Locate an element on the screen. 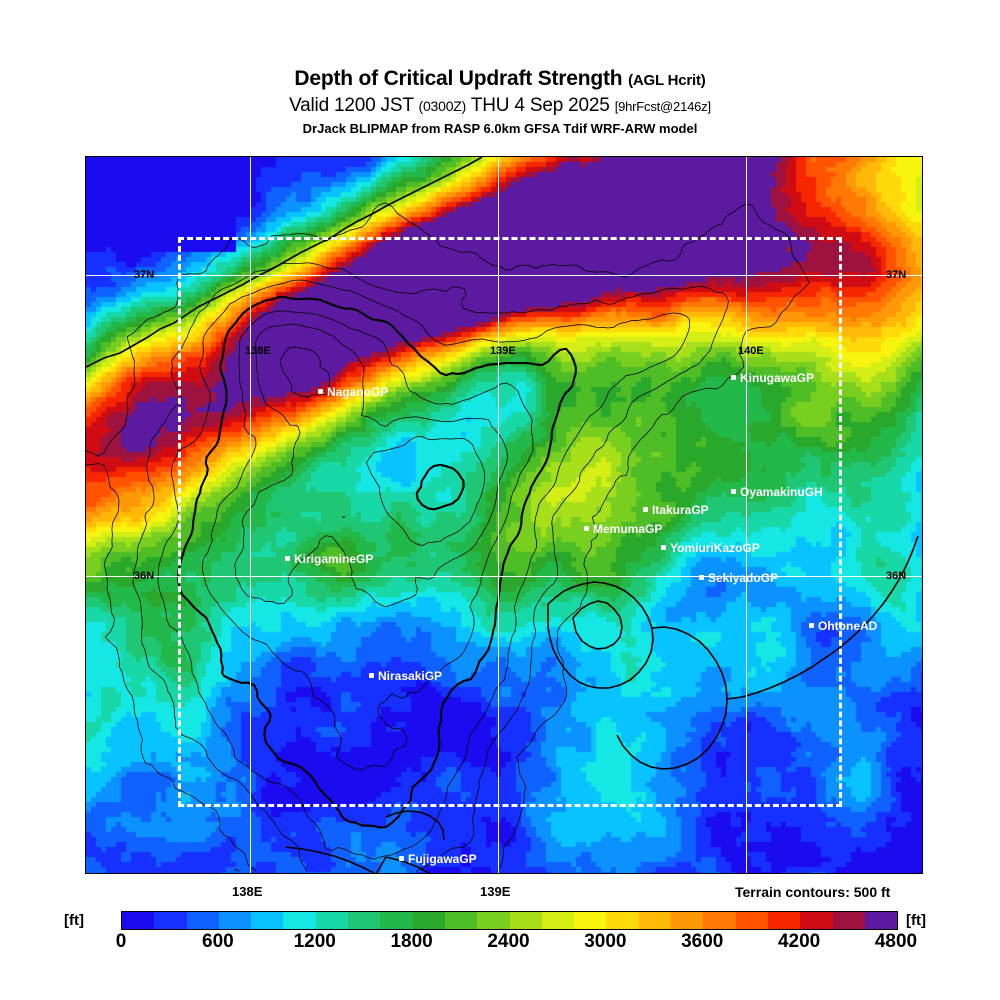 The width and height of the screenshot is (1000, 1000). gridline-lat-36n is located at coordinates (504, 576).